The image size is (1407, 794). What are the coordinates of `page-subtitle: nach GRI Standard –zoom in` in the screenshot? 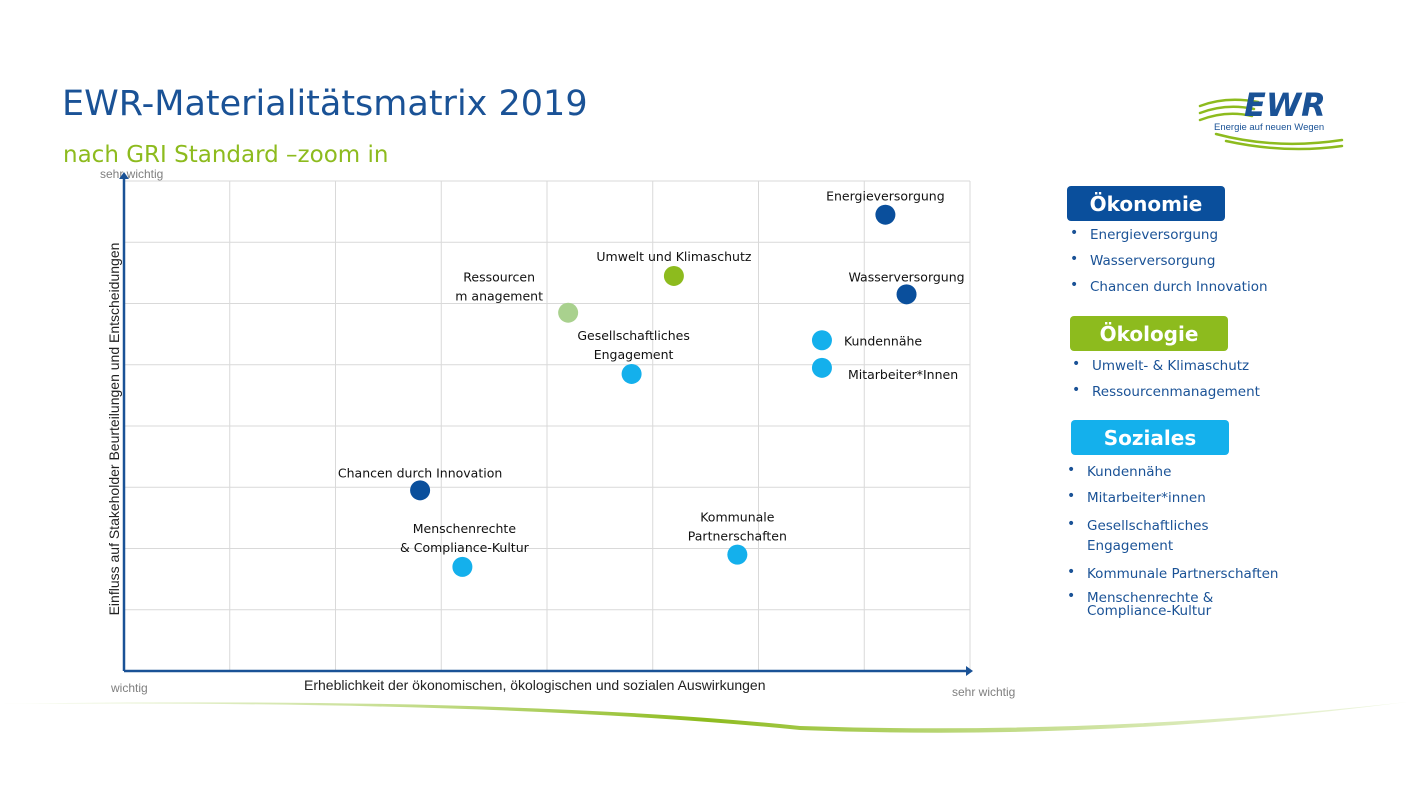 It's located at (226, 155).